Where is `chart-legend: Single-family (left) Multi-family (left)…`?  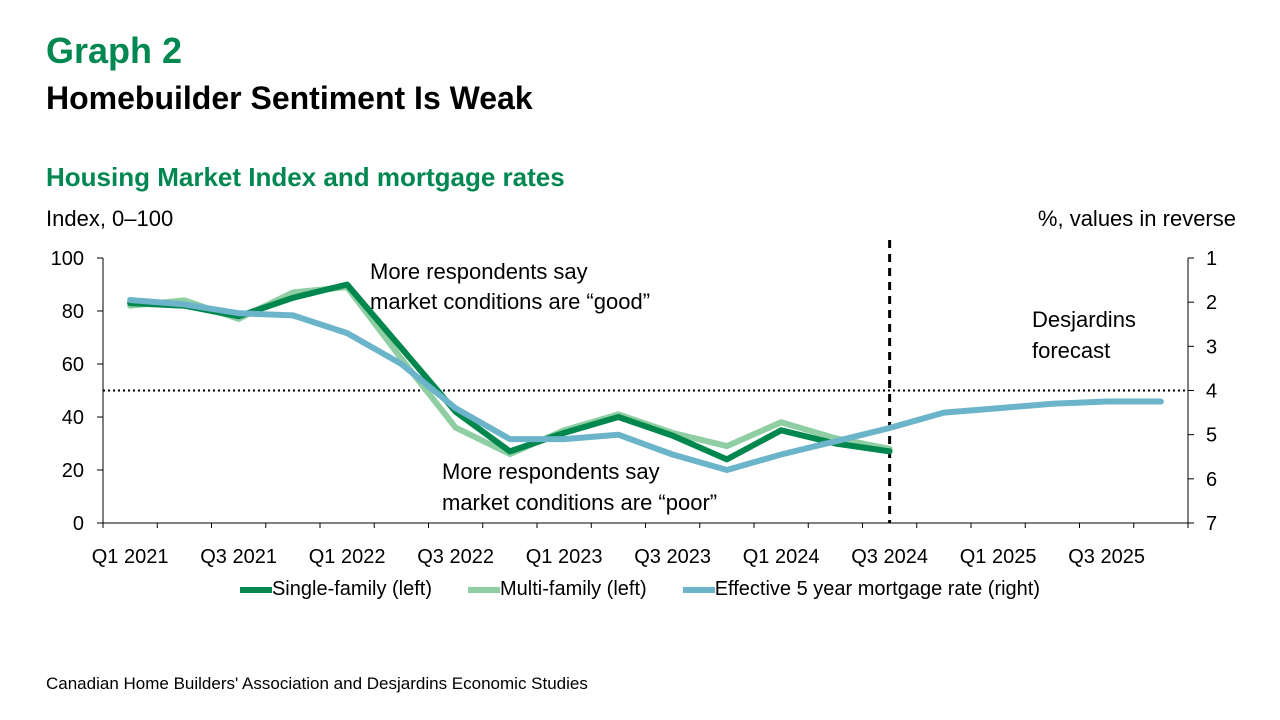 chart-legend: Single-family (left) Multi-family (left)… is located at coordinates (640, 589).